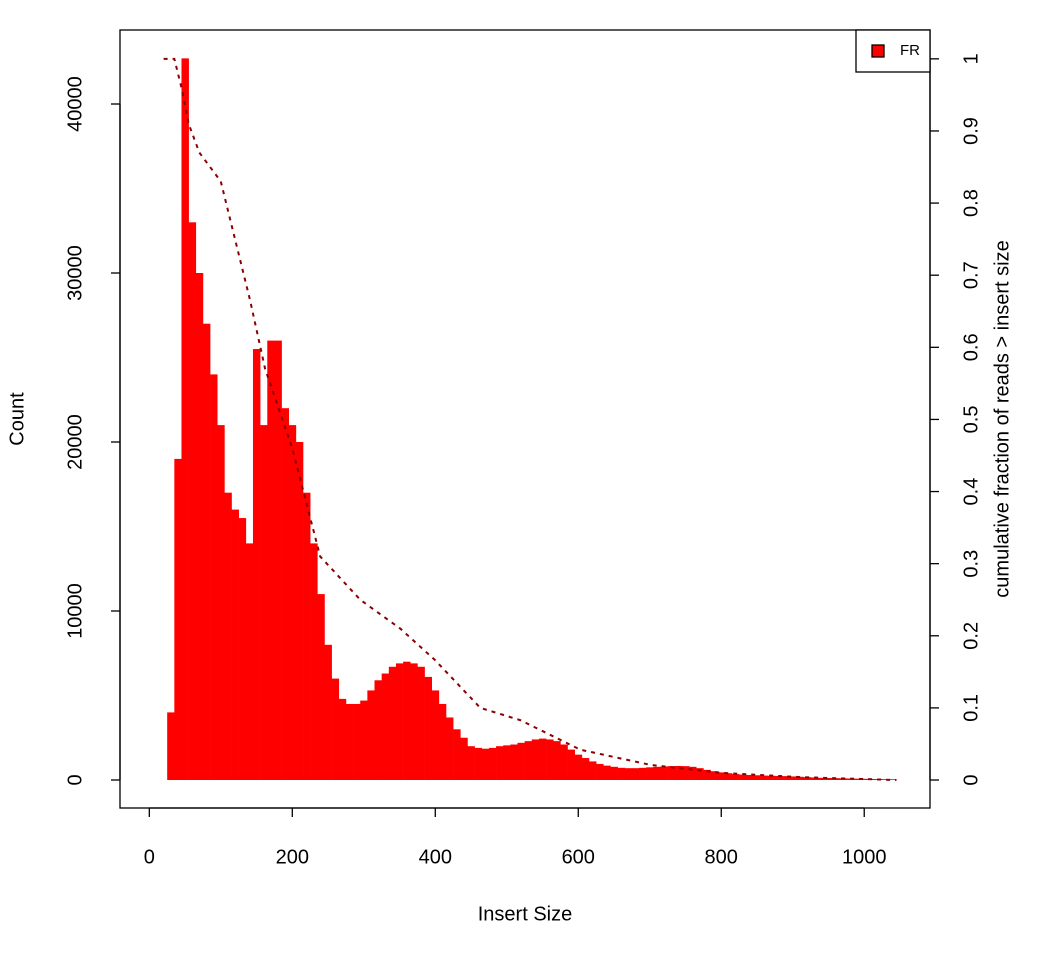  Describe the element at coordinates (971, 636) in the screenshot. I see `y2-tick-label: 0.2` at that location.